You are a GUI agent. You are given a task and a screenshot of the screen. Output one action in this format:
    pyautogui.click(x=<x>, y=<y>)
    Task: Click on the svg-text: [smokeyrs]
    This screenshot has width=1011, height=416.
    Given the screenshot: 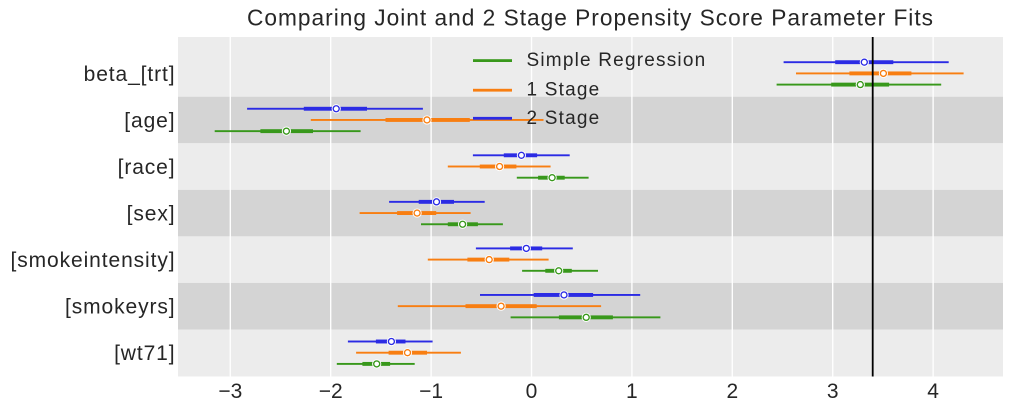 What is the action you would take?
    pyautogui.click(x=120, y=307)
    